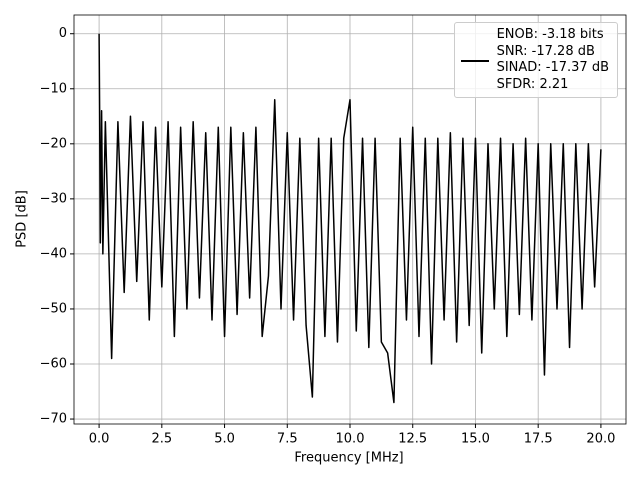 This screenshot has width=640, height=480. I want to click on x-tick-label: 20.0, so click(600, 439).